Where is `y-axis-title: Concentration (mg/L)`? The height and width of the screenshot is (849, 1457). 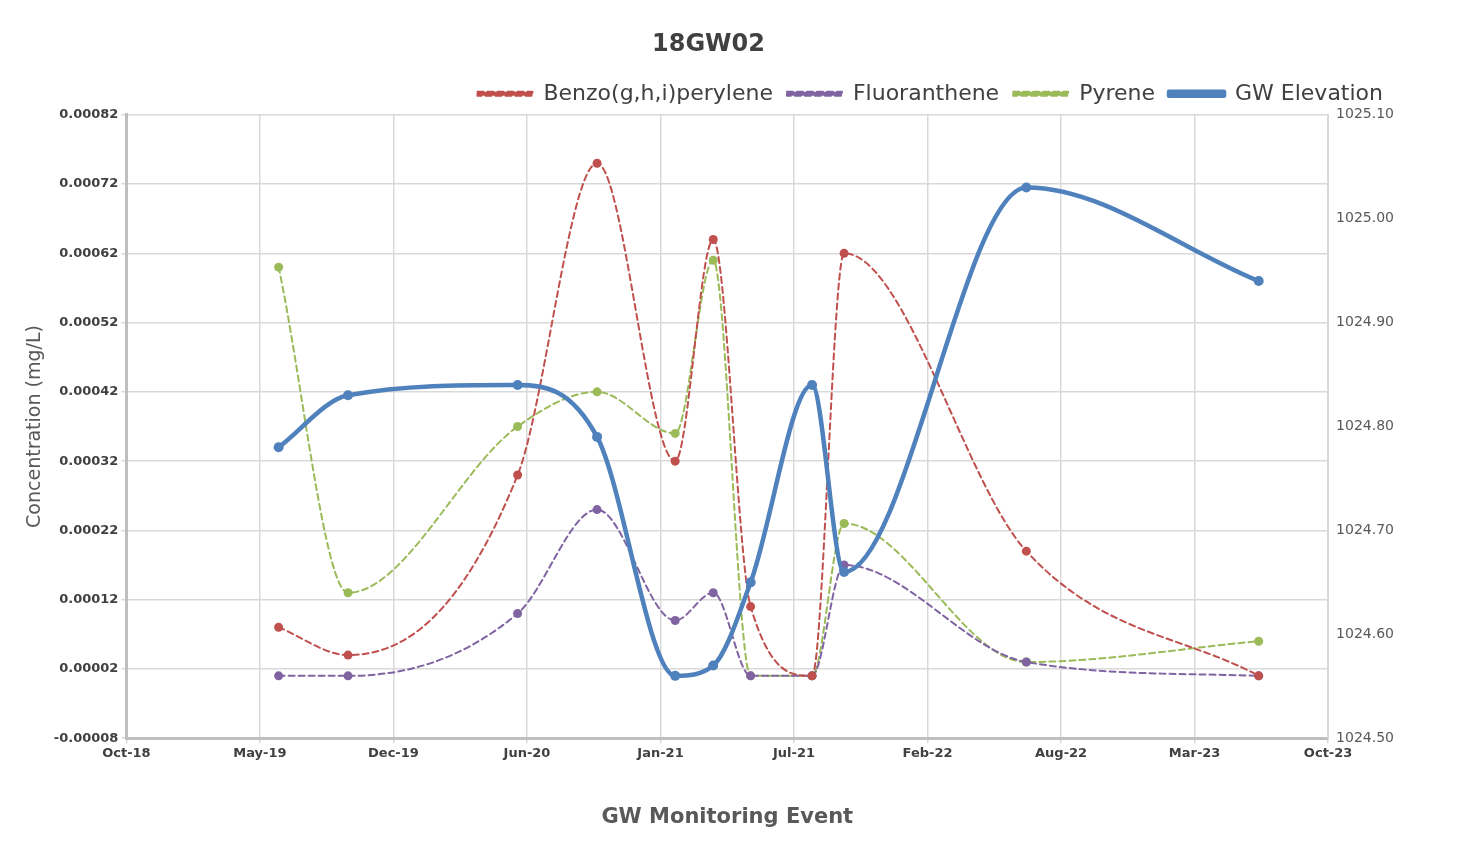 y-axis-title: Concentration (mg/L) is located at coordinates (33, 426).